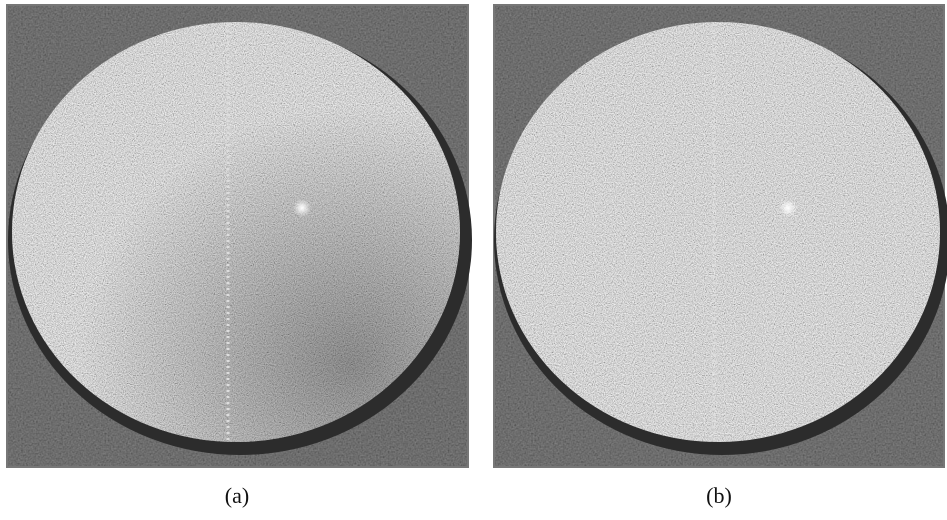 The height and width of the screenshot is (520, 947). I want to click on panel-label: (a), so click(237, 495).